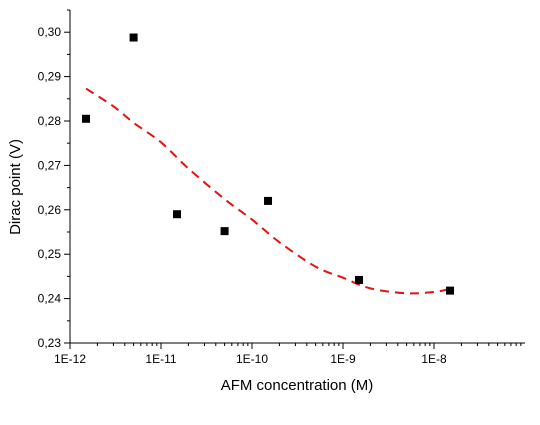  What do you see at coordinates (50, 210) in the screenshot?
I see `y-tick-label: 0,26` at bounding box center [50, 210].